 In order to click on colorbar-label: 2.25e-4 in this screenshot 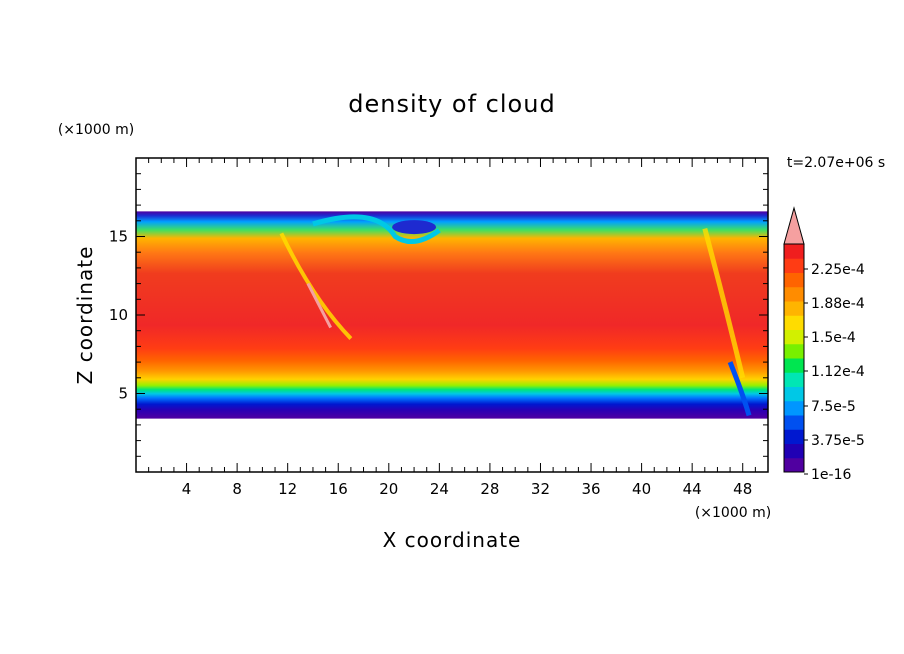, I will do `click(838, 270)`.